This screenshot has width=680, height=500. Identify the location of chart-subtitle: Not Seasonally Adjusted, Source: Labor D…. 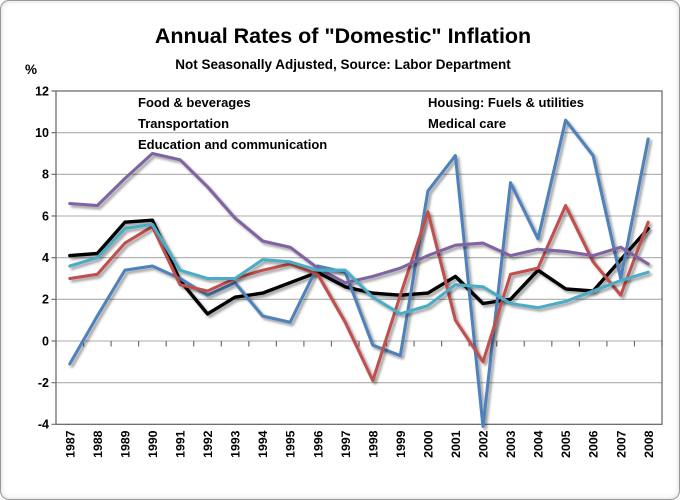
(343, 64).